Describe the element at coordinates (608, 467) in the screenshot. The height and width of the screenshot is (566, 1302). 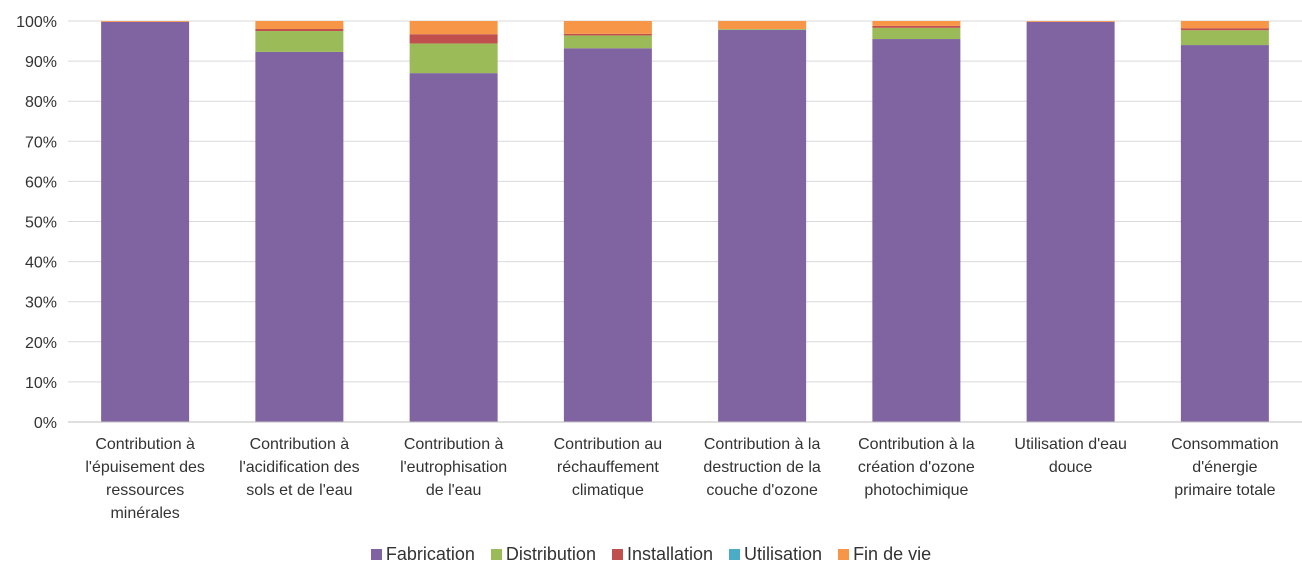
I see `x-tick-label: réchauffement` at that location.